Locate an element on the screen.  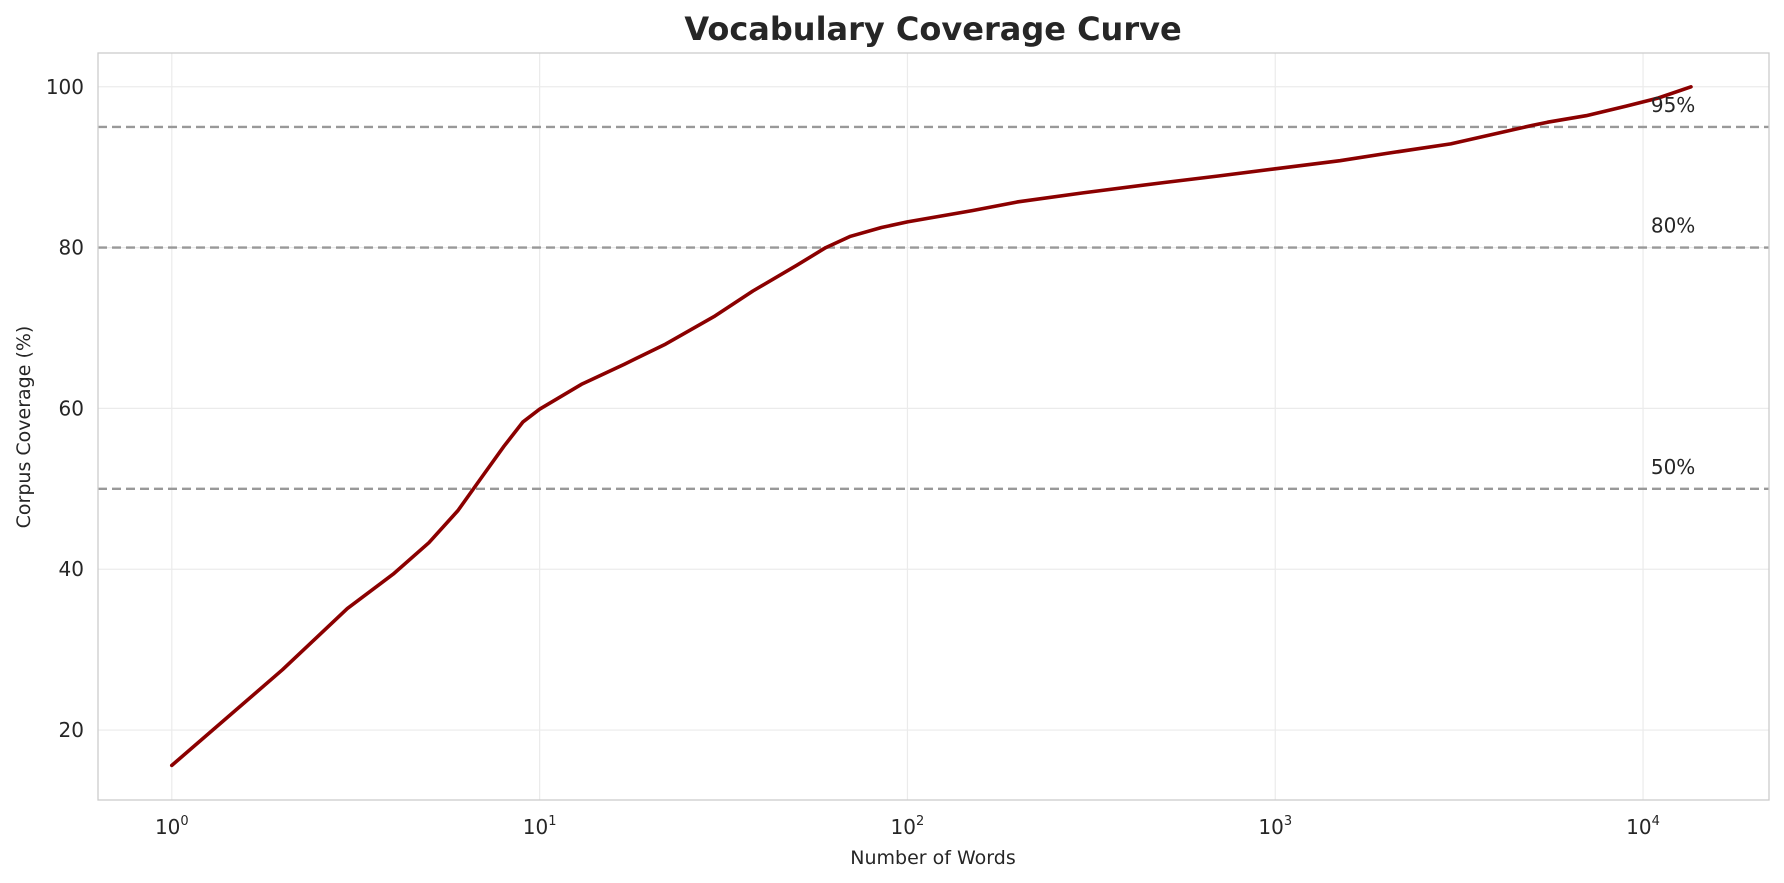
reference-labels: 95% 80% 50% is located at coordinates (1673, 286).